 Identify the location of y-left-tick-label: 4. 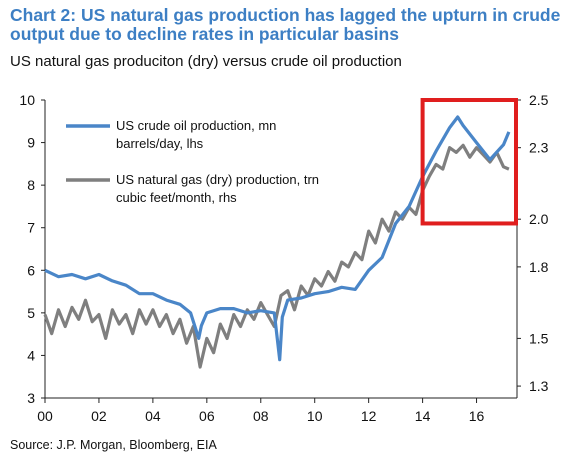
(31, 355).